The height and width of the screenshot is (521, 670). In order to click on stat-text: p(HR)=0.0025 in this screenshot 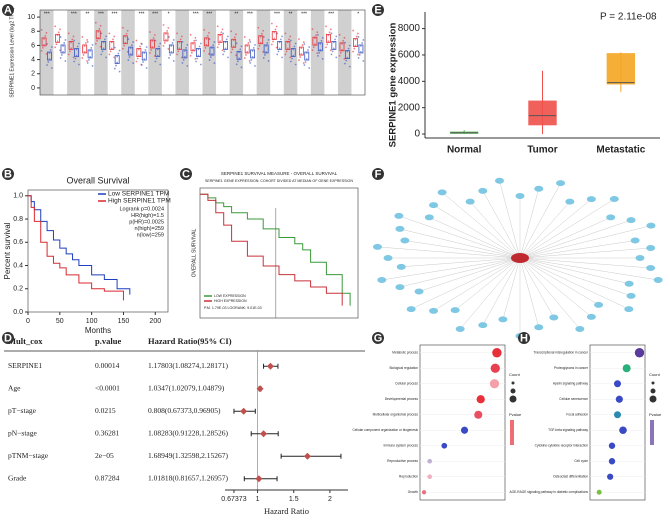, I will do `click(146, 222)`.